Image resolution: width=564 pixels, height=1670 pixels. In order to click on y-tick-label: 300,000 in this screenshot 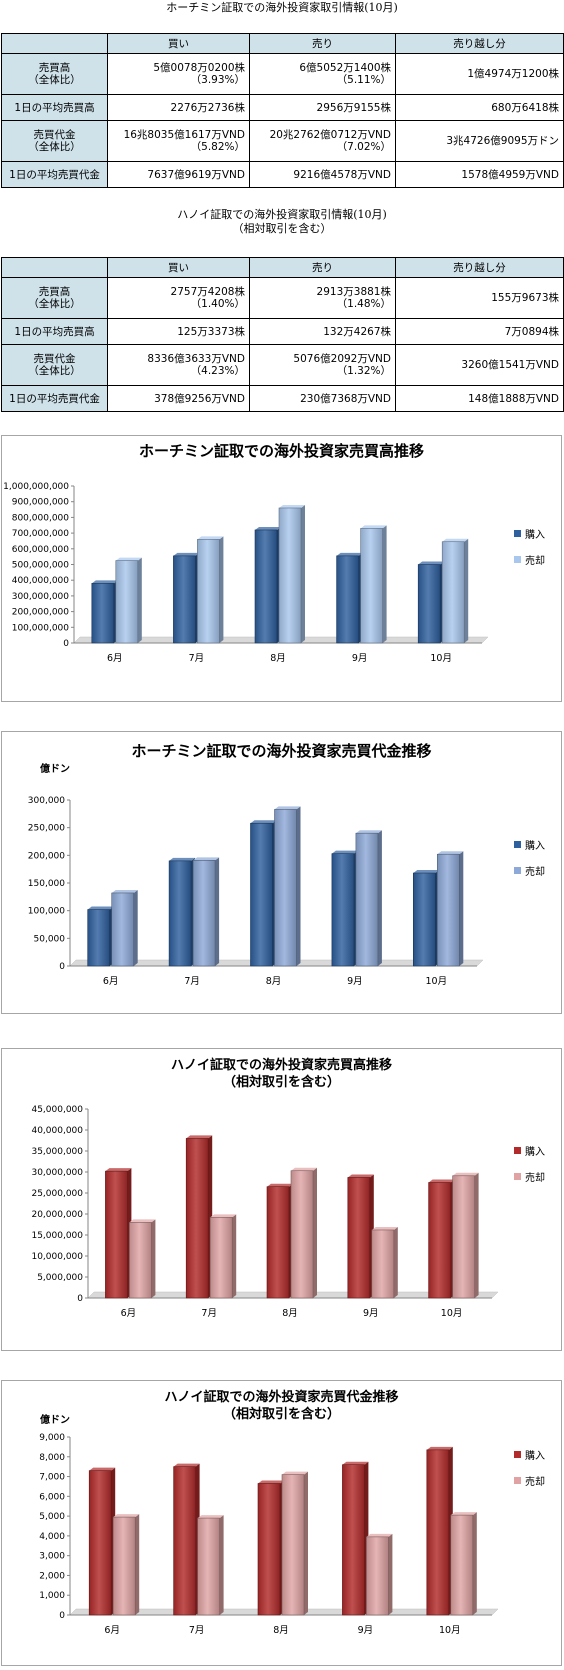, I will do `click(46, 801)`.